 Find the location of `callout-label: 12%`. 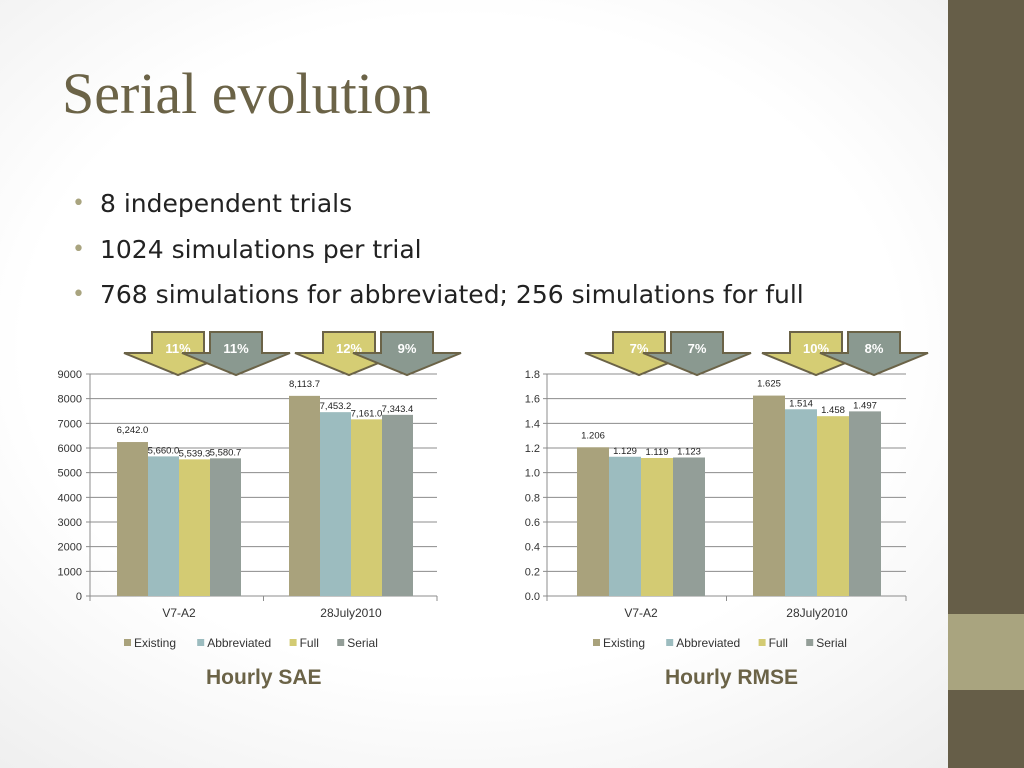

callout-label: 12% is located at coordinates (349, 348).